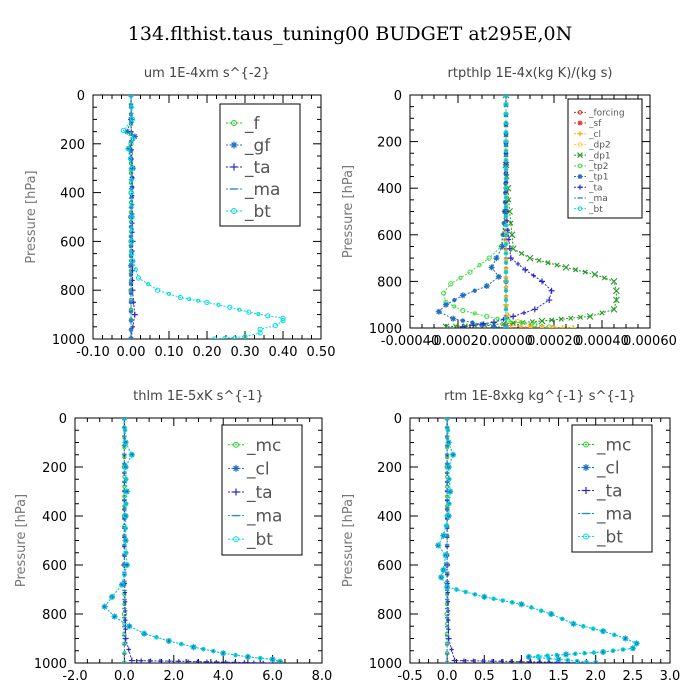 This screenshot has width=700, height=700. What do you see at coordinates (609, 491) in the screenshot?
I see `legend-entry-ta: _ta` at bounding box center [609, 491].